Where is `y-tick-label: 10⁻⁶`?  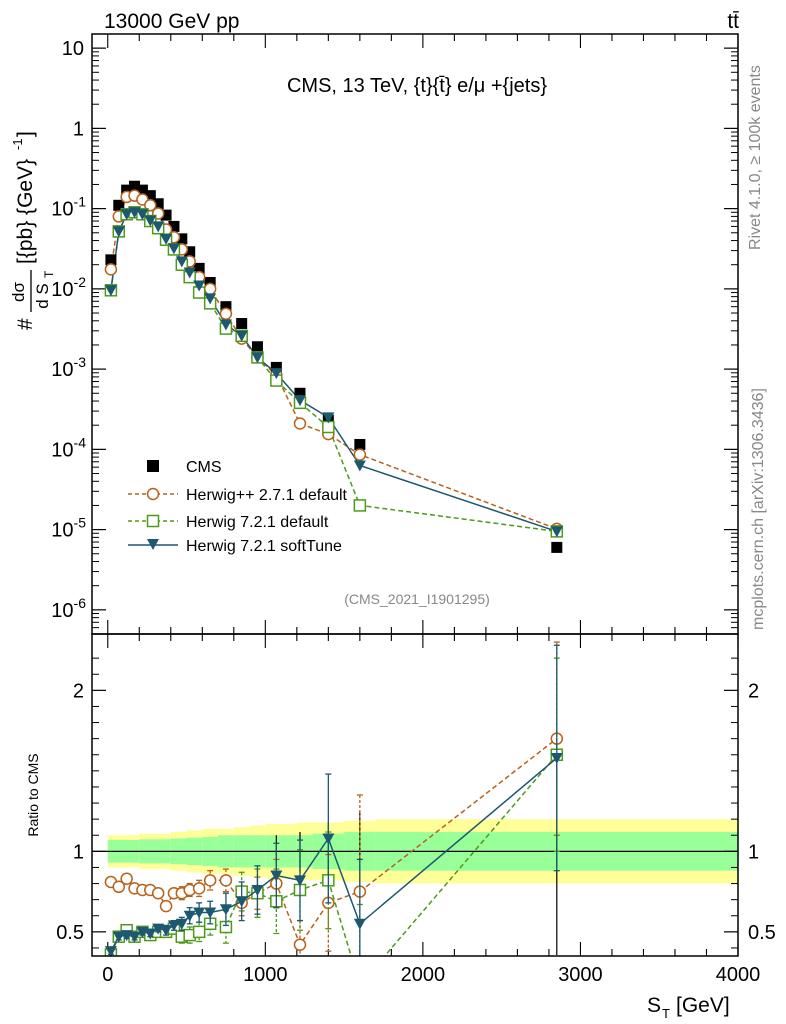 y-tick-label: 10⁻⁶ is located at coordinates (68, 608).